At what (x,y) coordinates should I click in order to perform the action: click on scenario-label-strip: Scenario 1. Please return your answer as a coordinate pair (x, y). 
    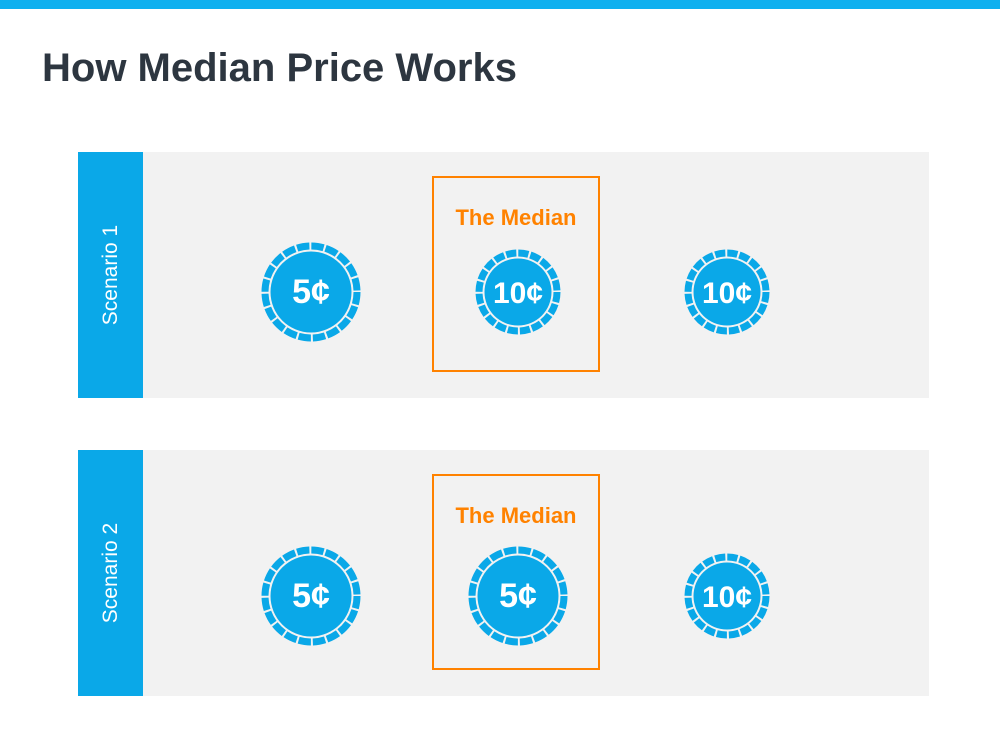
    Looking at the image, I should click on (110, 275).